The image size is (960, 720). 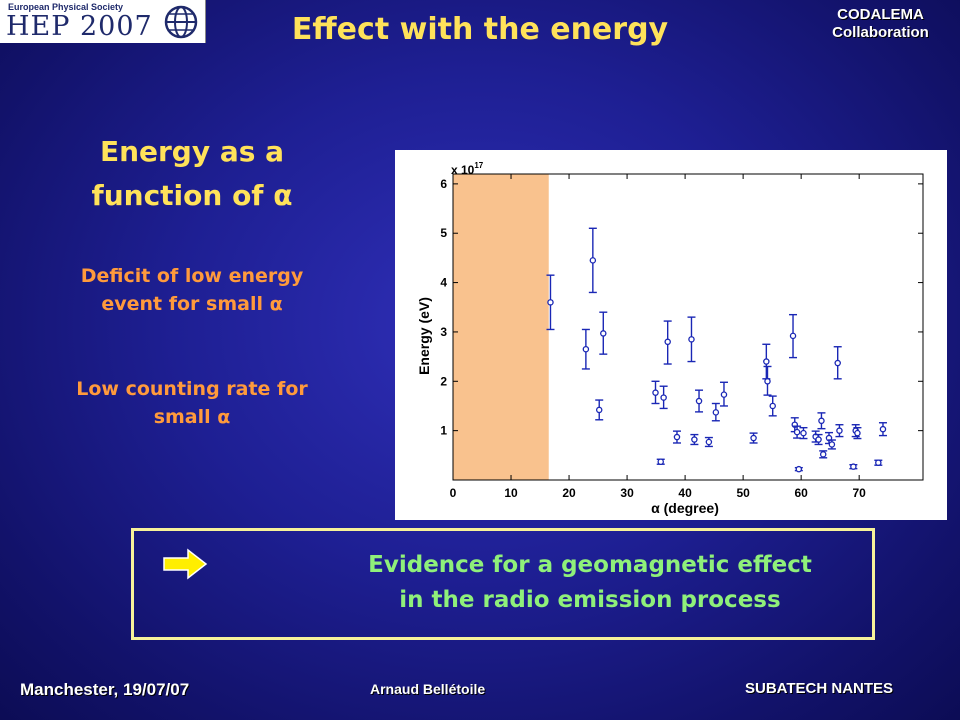 I want to click on x-tick-label: 20, so click(x=569, y=493).